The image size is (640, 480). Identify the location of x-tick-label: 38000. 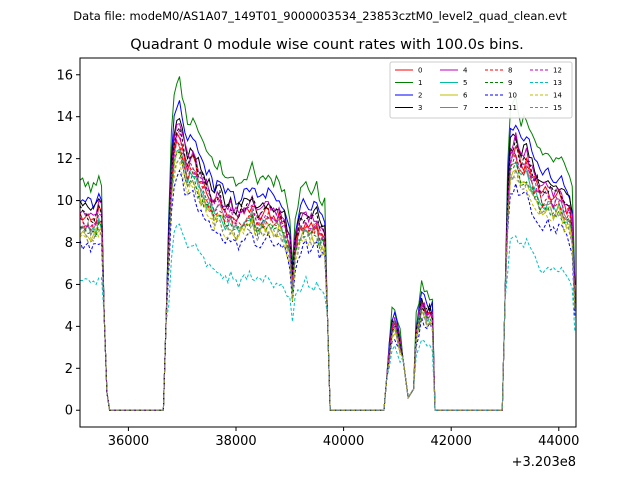
(235, 441).